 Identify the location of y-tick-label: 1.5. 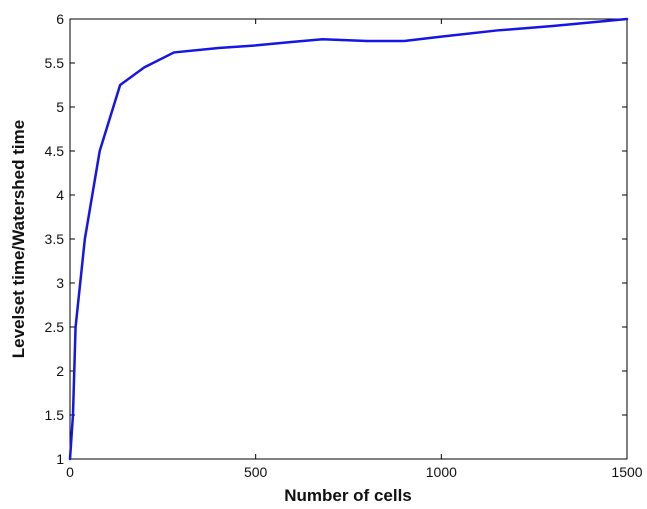
(55, 415).